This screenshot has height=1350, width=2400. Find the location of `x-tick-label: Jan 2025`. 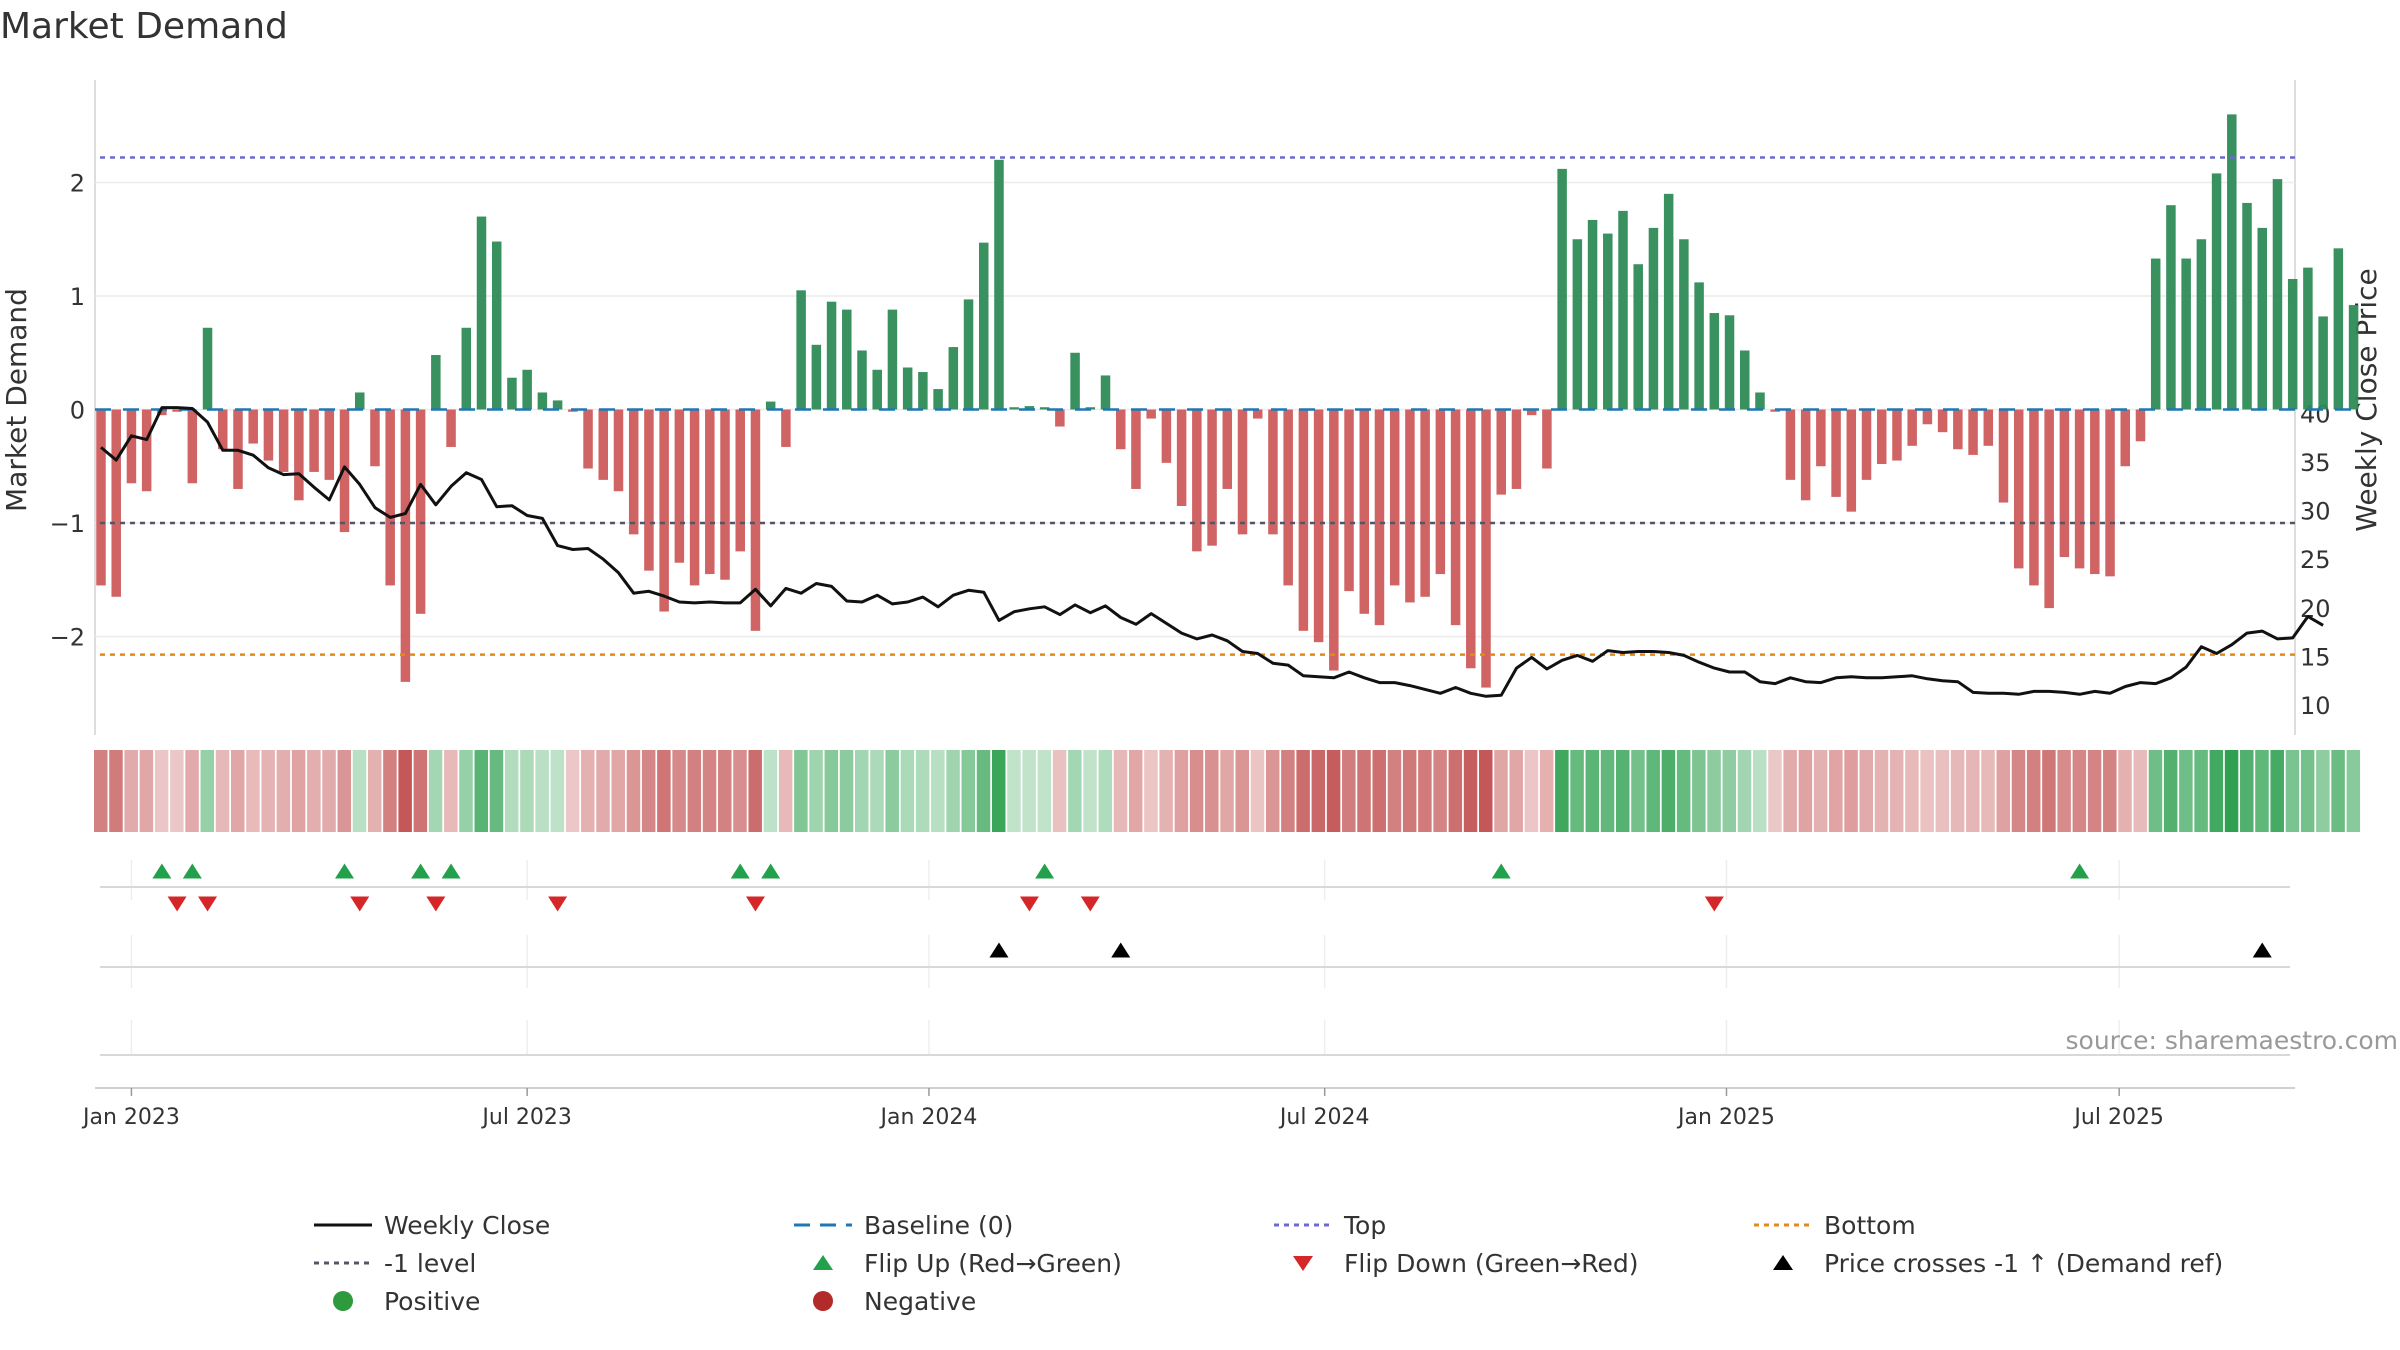

x-tick-label: Jan 2025 is located at coordinates (1725, 1117).